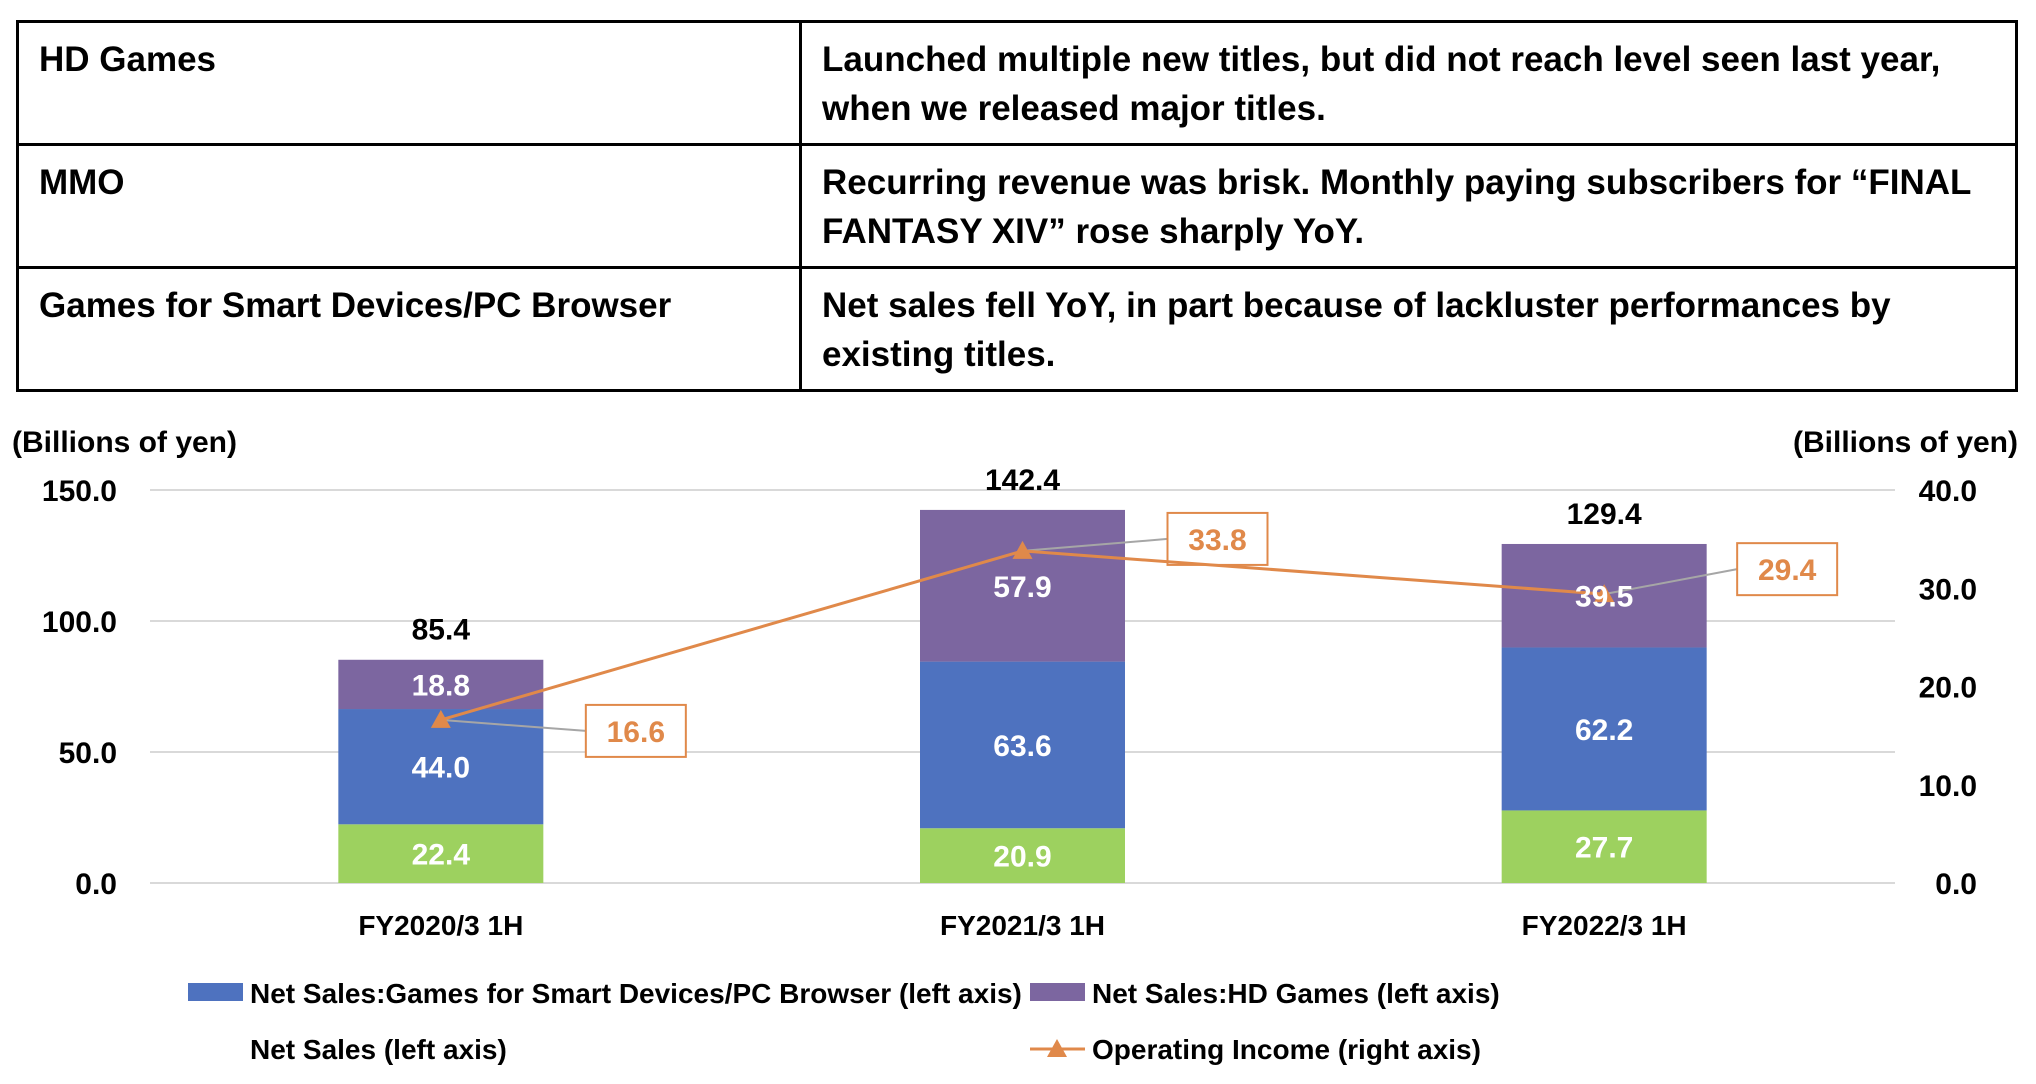 The width and height of the screenshot is (2036, 1084). I want to click on right-axis-tick-label: 10.0, so click(1948, 786).